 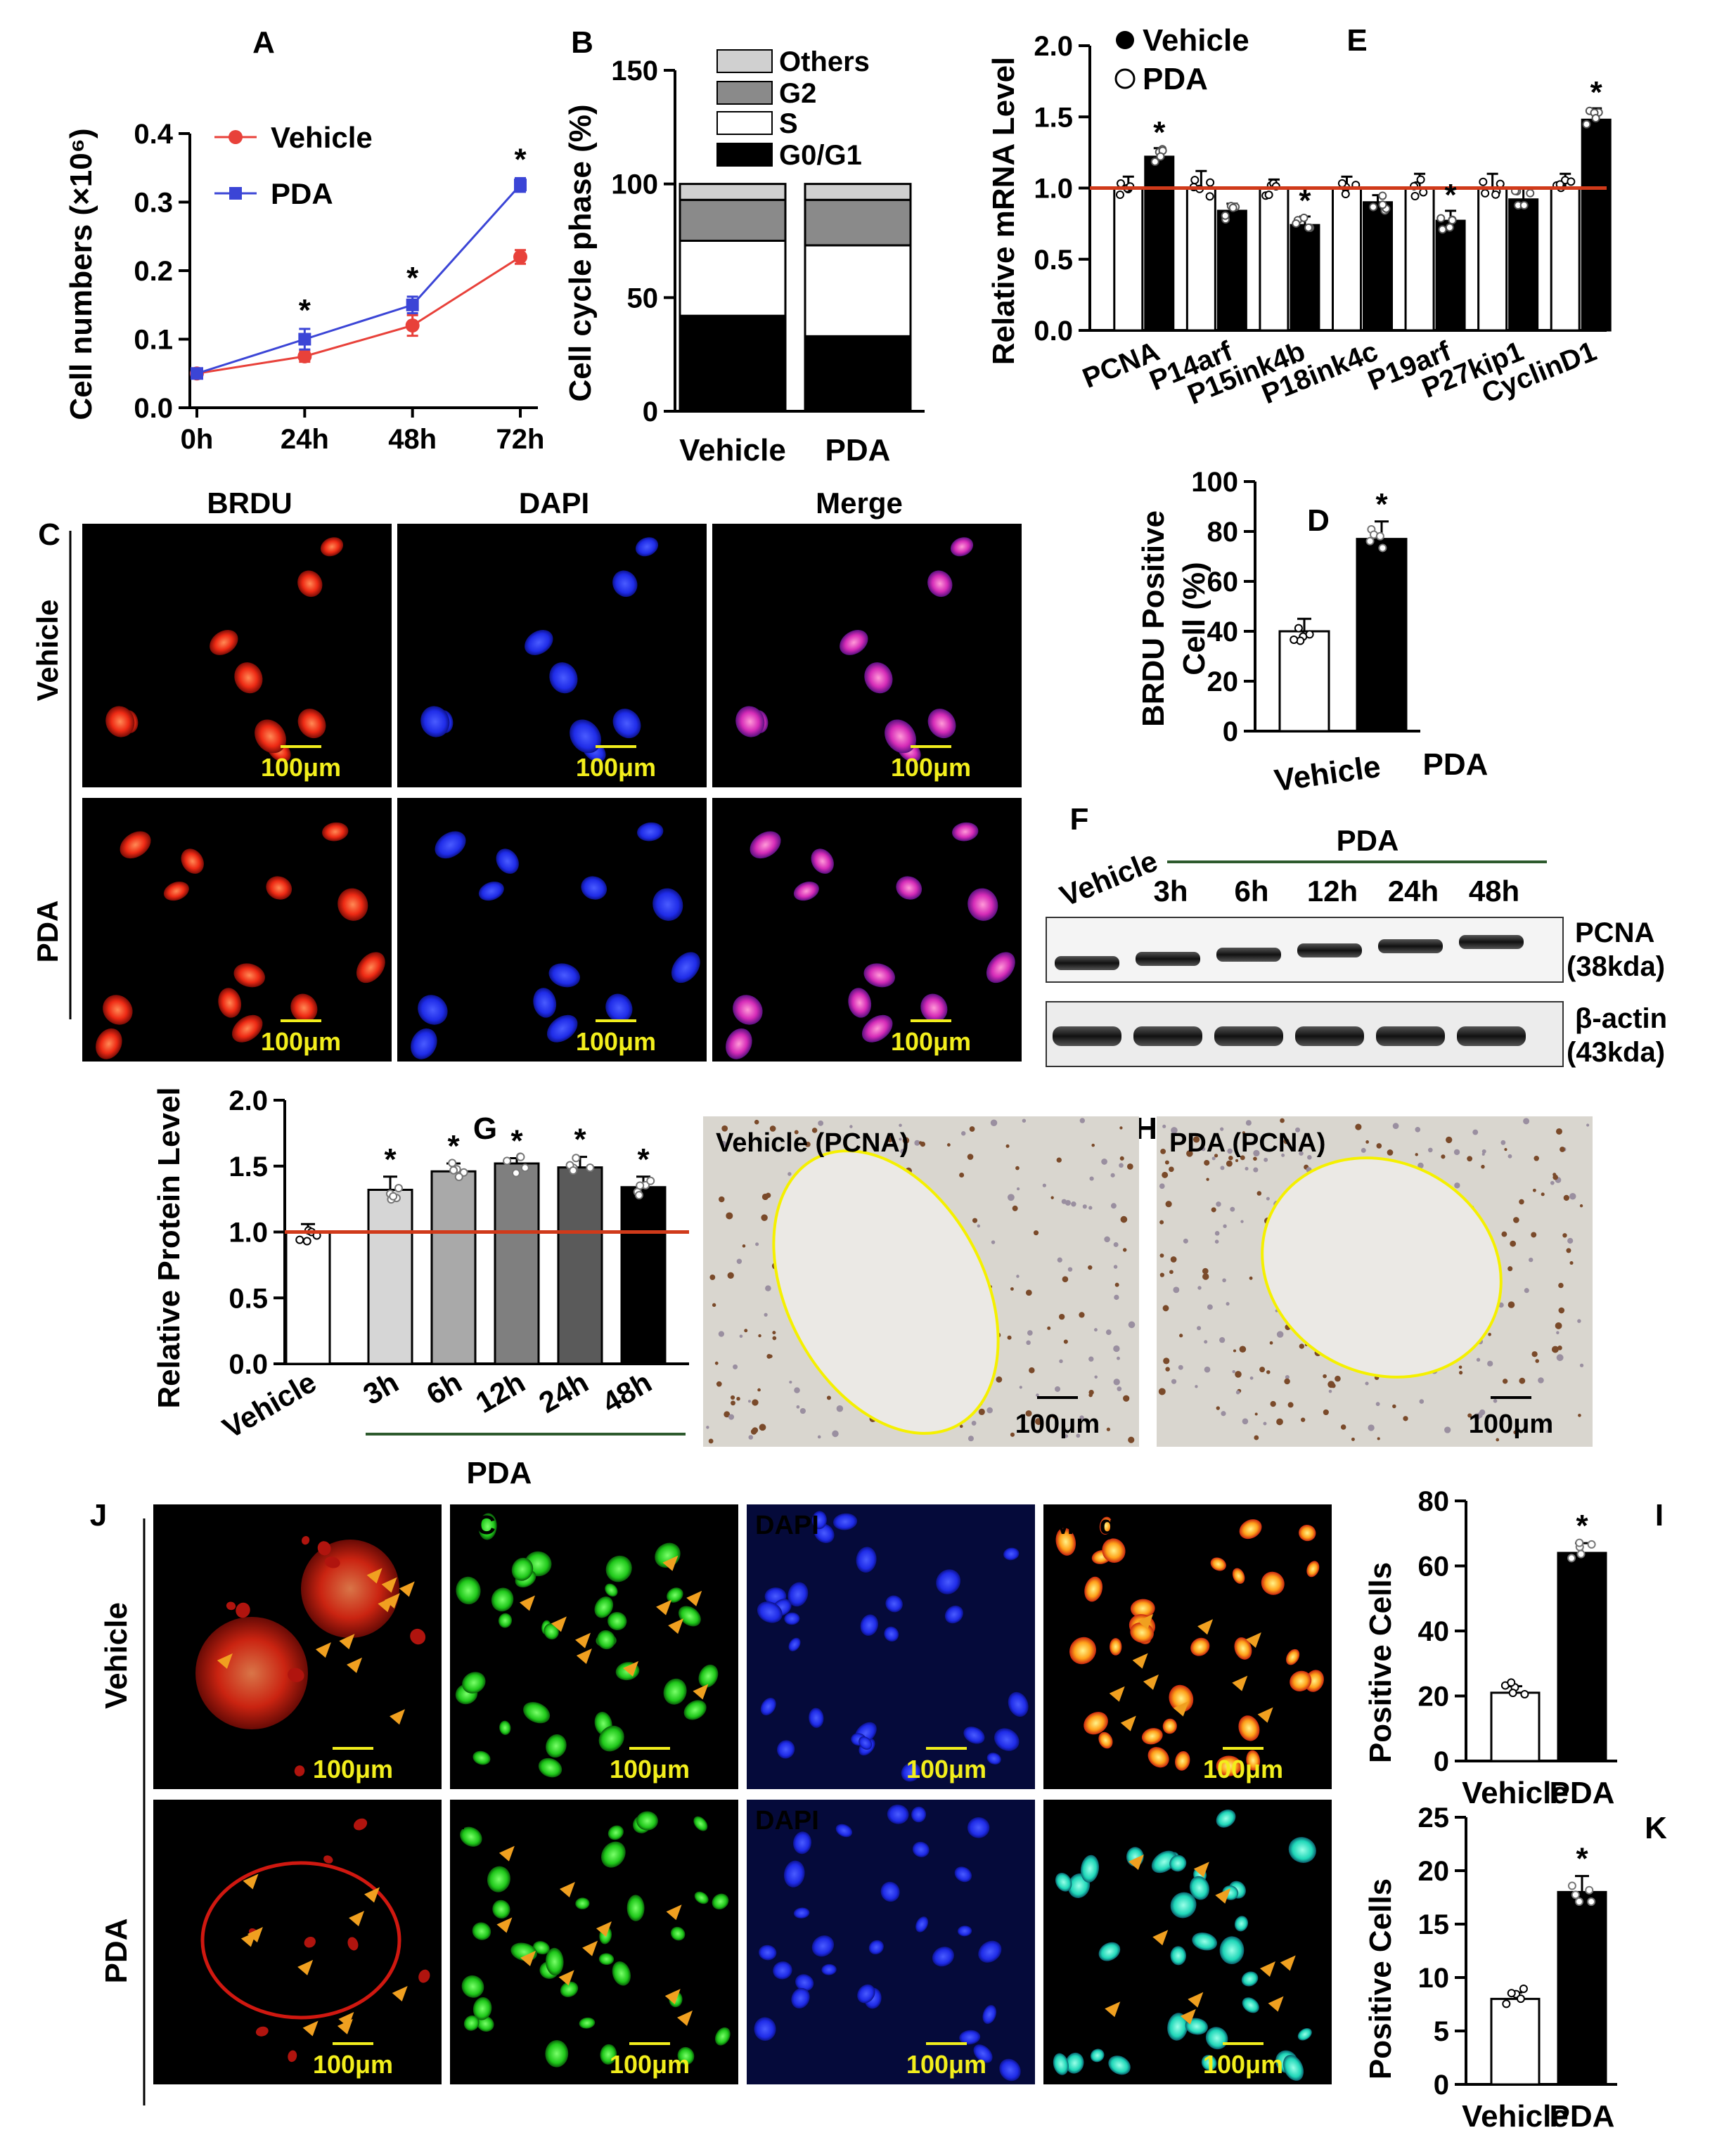 What do you see at coordinates (520, 185) in the screenshot?
I see `chart-a-point-pda` at bounding box center [520, 185].